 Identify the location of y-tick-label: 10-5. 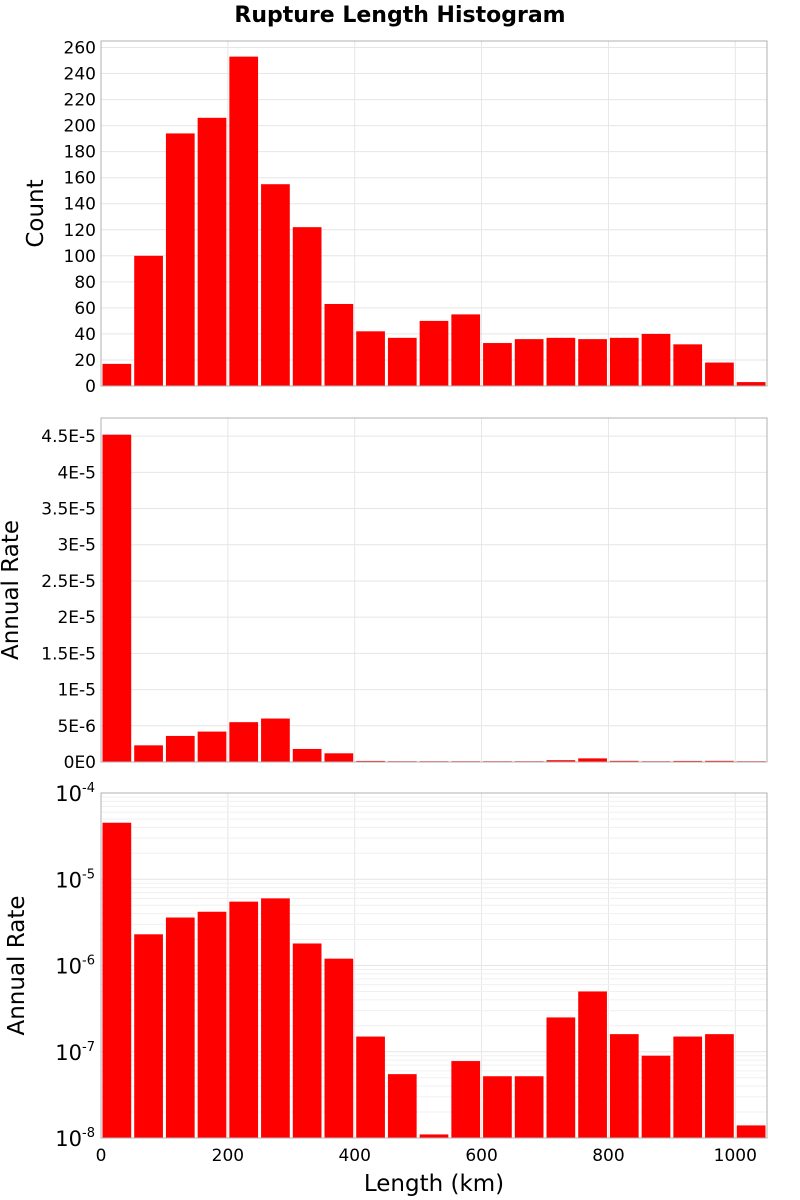
(75, 879).